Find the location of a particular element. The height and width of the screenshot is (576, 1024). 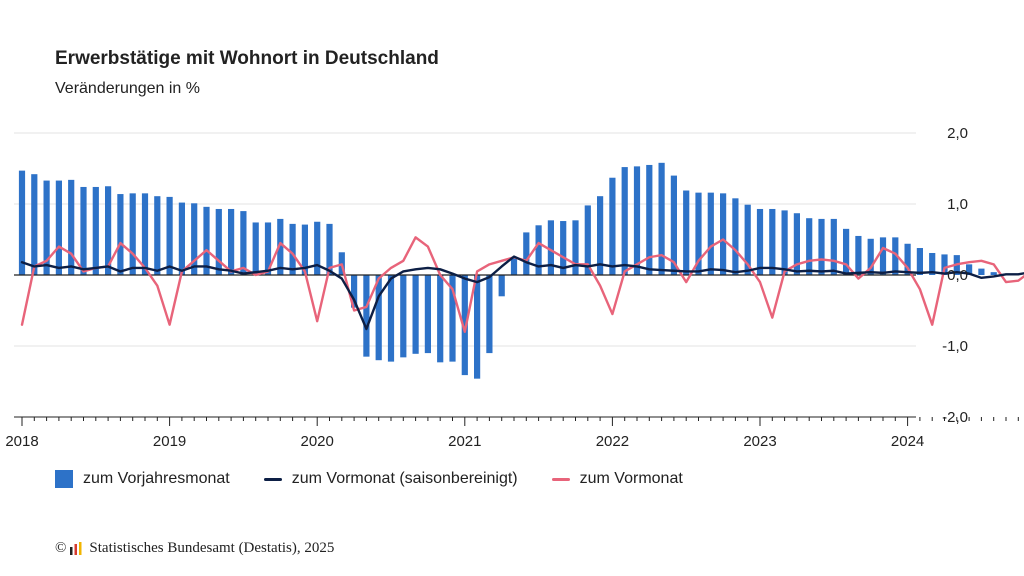

y-tick-label: 0,0 is located at coordinates (957, 275).